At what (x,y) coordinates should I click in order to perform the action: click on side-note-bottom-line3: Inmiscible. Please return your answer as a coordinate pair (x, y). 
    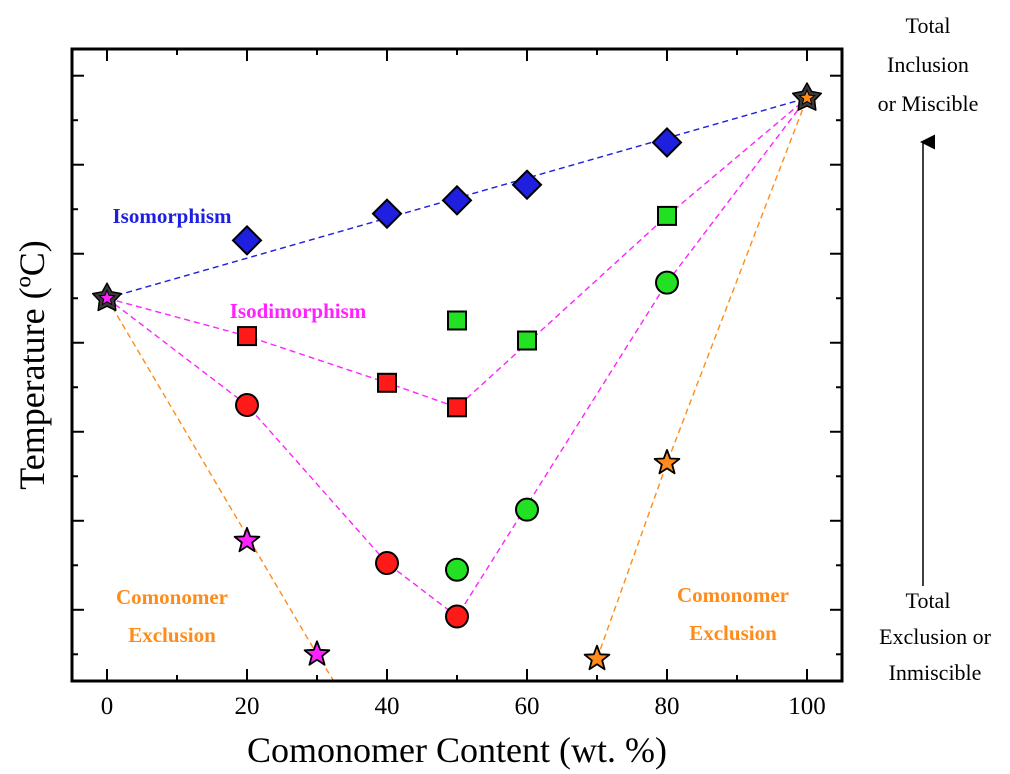
    Looking at the image, I should click on (935, 672).